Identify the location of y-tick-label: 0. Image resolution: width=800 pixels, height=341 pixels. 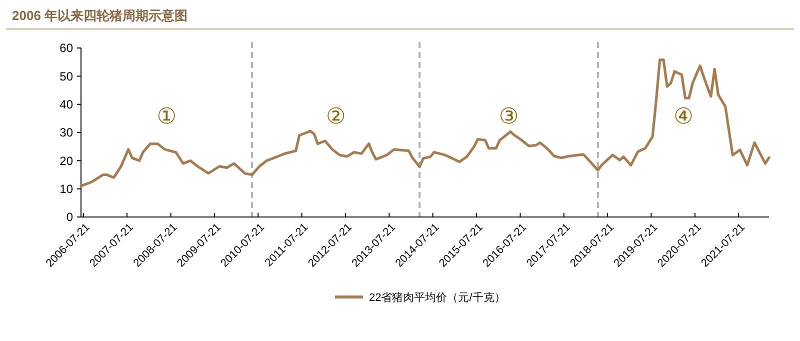
(70, 217).